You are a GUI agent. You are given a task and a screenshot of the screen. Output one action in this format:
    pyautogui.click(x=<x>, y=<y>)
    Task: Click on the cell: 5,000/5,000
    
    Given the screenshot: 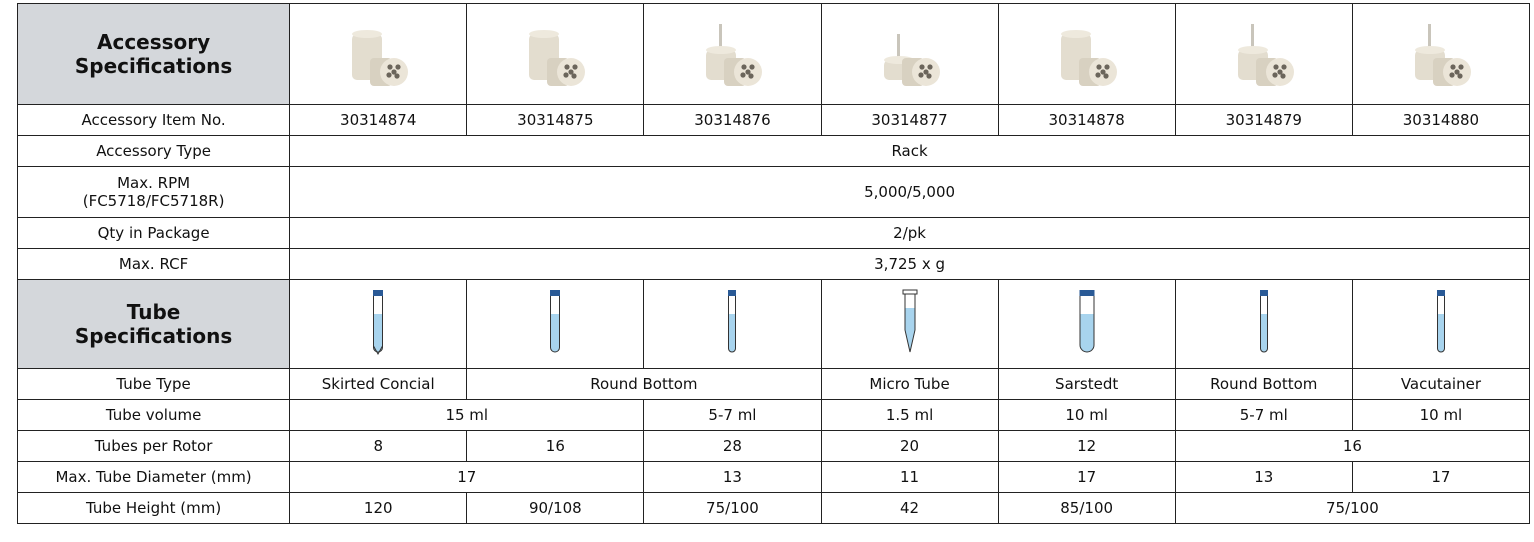 What is the action you would take?
    pyautogui.click(x=909, y=192)
    